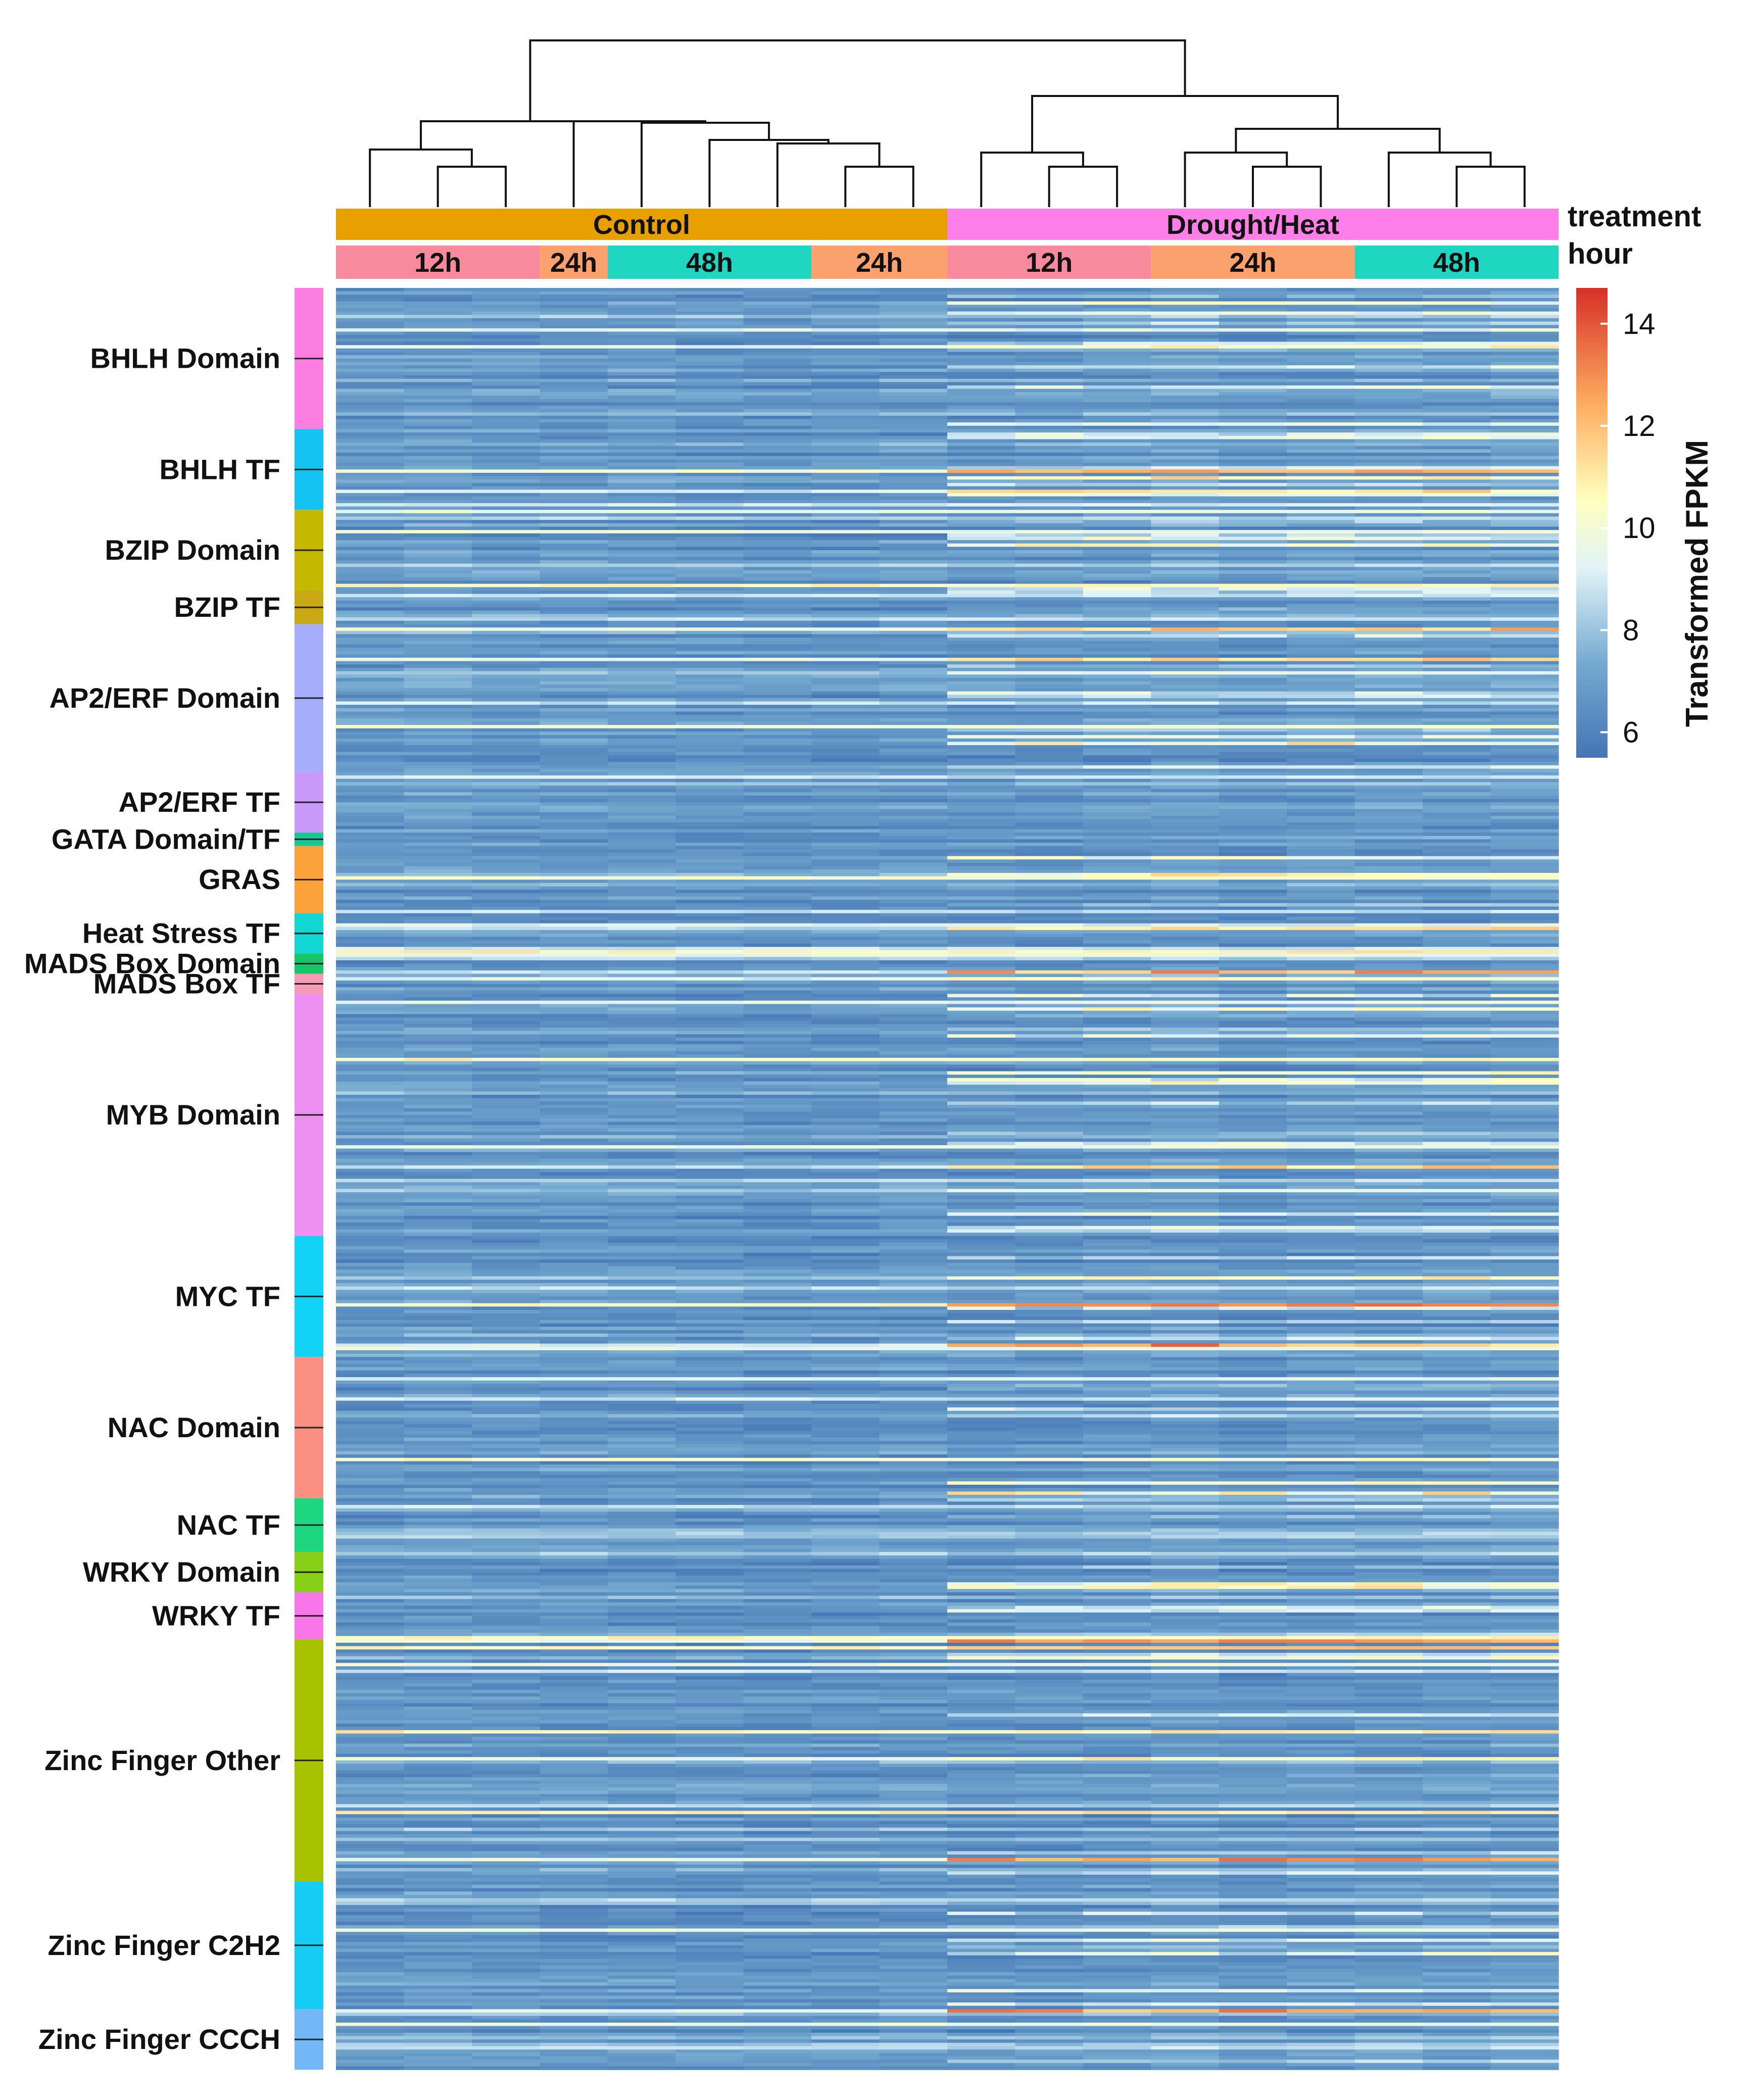 The image size is (1750, 2100). Describe the element at coordinates (1083, 186) in the screenshot. I see `dendro-link-d1` at that location.